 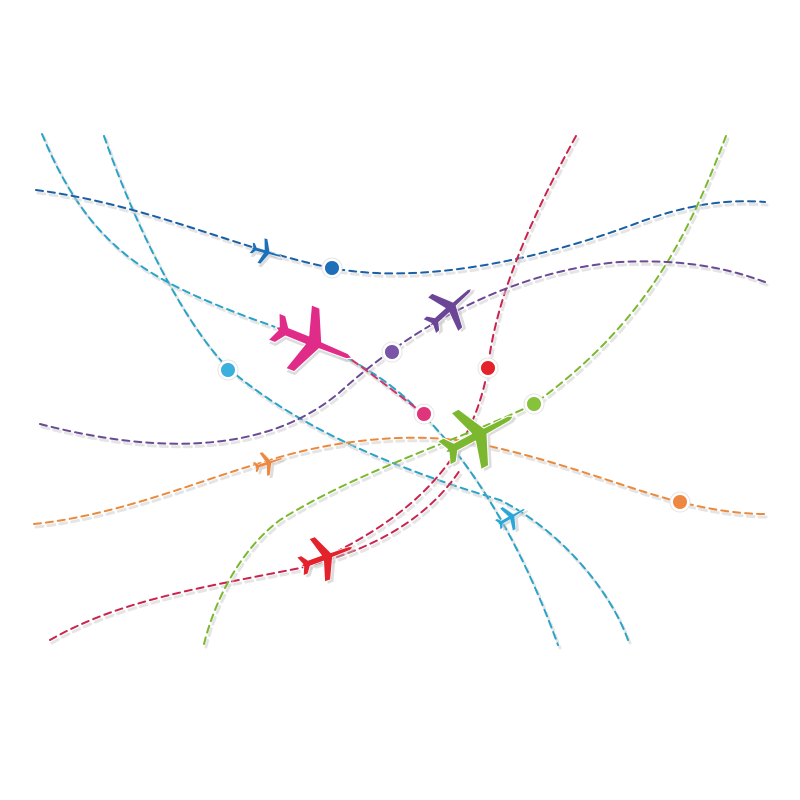 What do you see at coordinates (332, 268) in the screenshot?
I see `pin-blue` at bounding box center [332, 268].